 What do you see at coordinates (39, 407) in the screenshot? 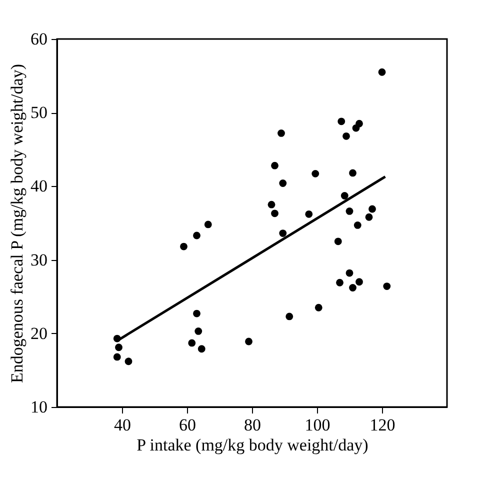
I see `y-tick-label: 10` at bounding box center [39, 407].